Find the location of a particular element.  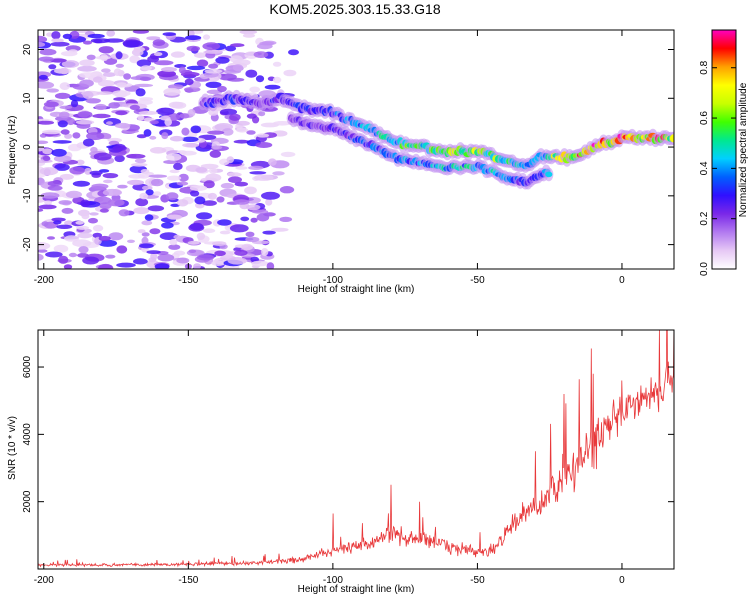

y-tick-label: 4000 is located at coordinates (27, 434).